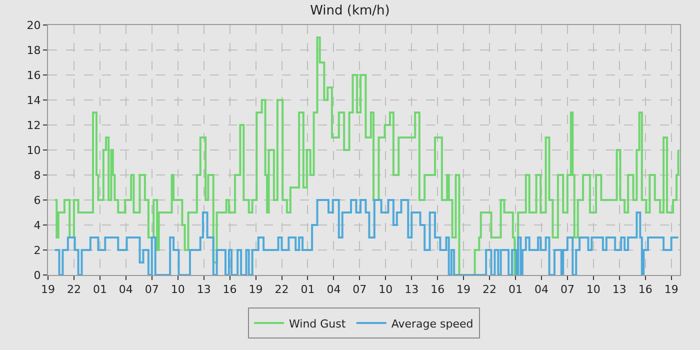 The height and width of the screenshot is (350, 700). Describe the element at coordinates (37, 175) in the screenshot. I see `y-tick-label: 8` at that location.